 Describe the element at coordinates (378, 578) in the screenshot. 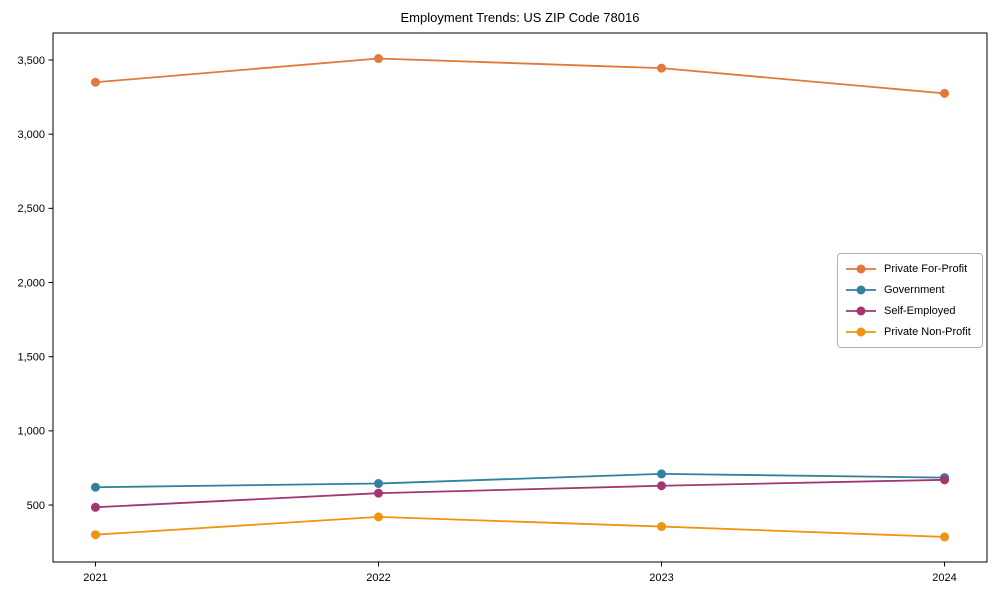

I see `x-tick-label: 2022` at that location.